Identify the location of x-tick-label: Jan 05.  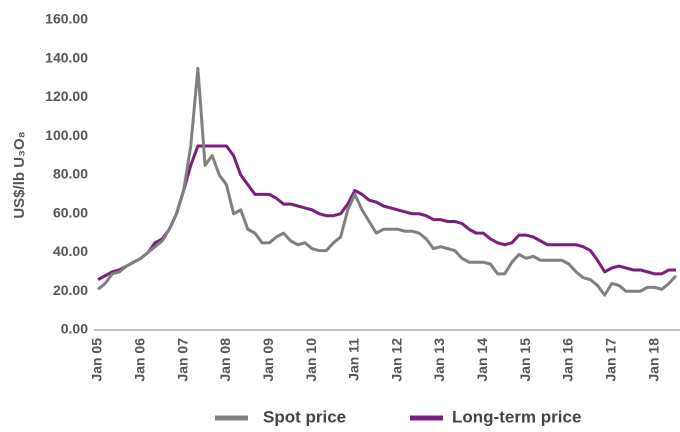
(97, 360).